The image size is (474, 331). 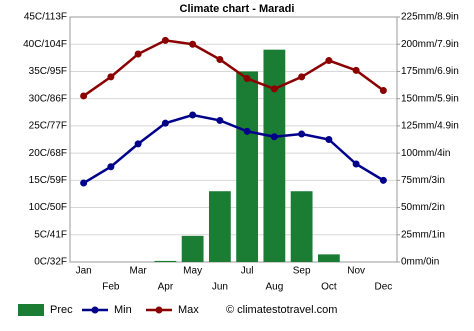 I want to click on y-tick-label: 20C/68F, so click(x=48, y=153).